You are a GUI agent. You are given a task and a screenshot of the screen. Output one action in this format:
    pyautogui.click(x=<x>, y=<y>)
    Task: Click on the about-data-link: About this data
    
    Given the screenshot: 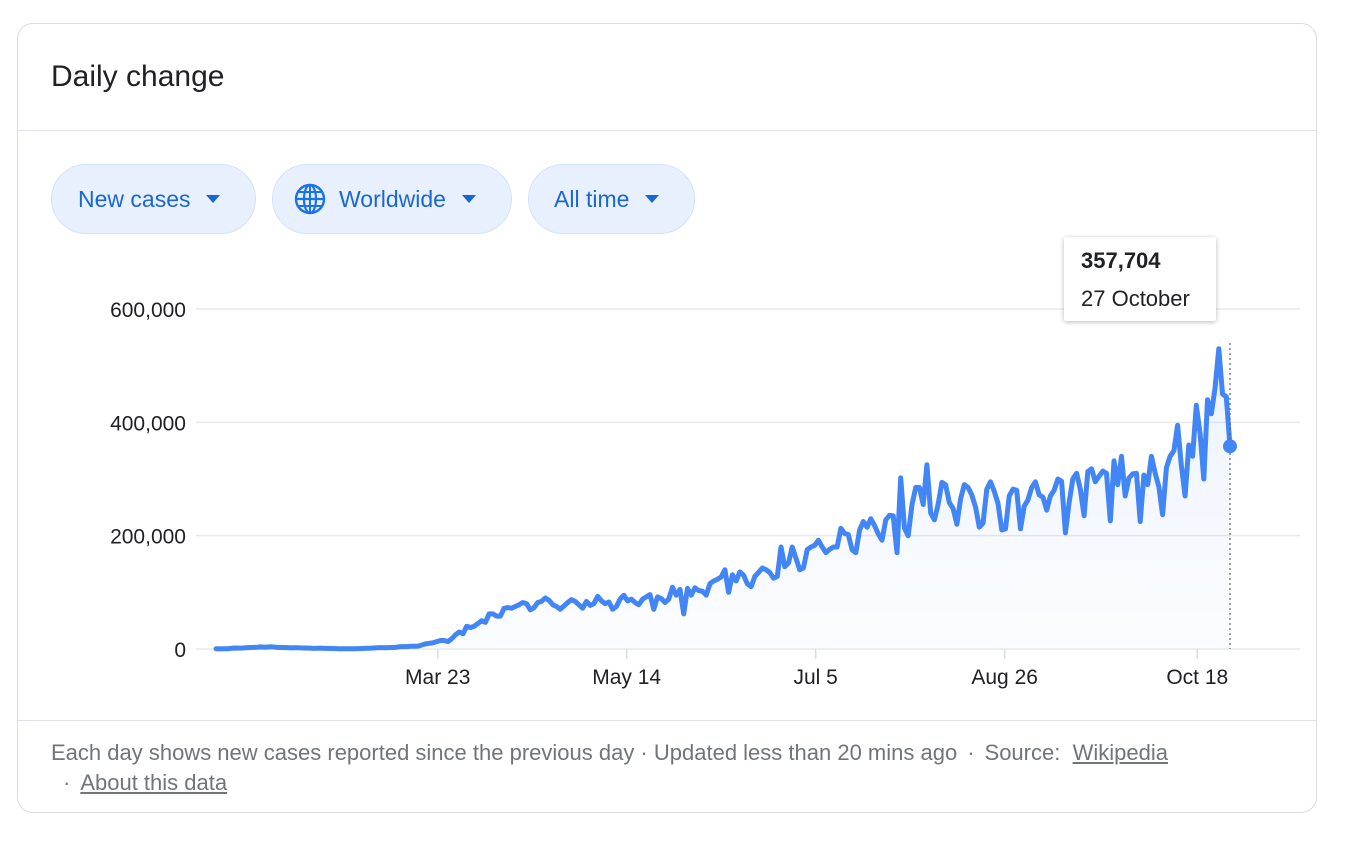 What is the action you would take?
    pyautogui.click(x=154, y=782)
    